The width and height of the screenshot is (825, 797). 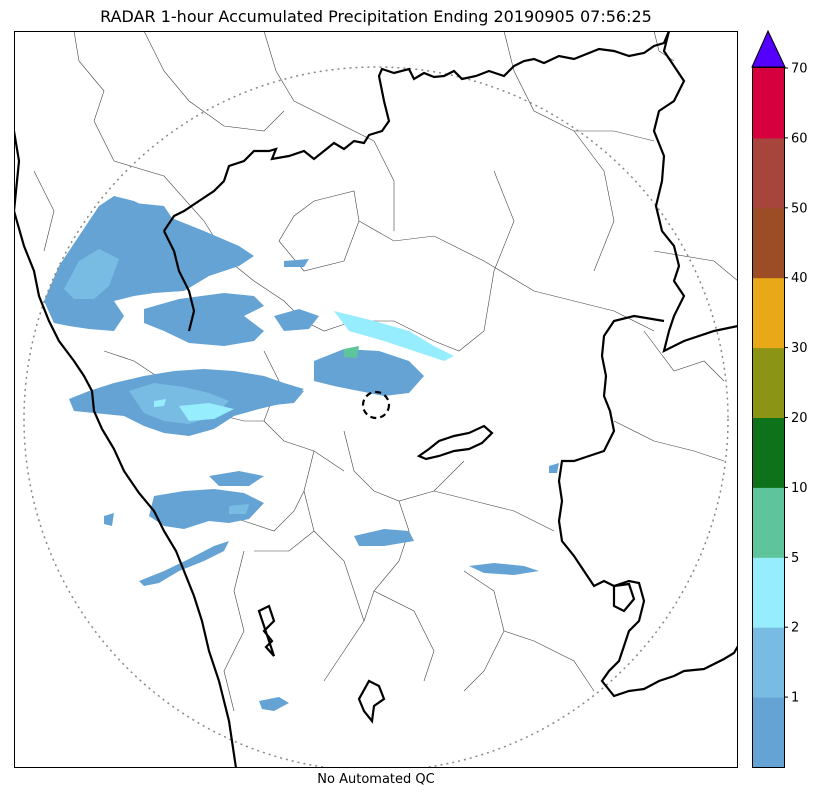 I want to click on colorbar-tick-label: 2, so click(x=795, y=628).